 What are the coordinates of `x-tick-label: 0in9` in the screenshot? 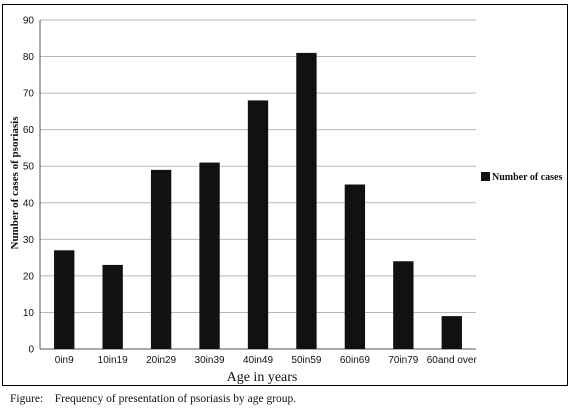 It's located at (64, 360).